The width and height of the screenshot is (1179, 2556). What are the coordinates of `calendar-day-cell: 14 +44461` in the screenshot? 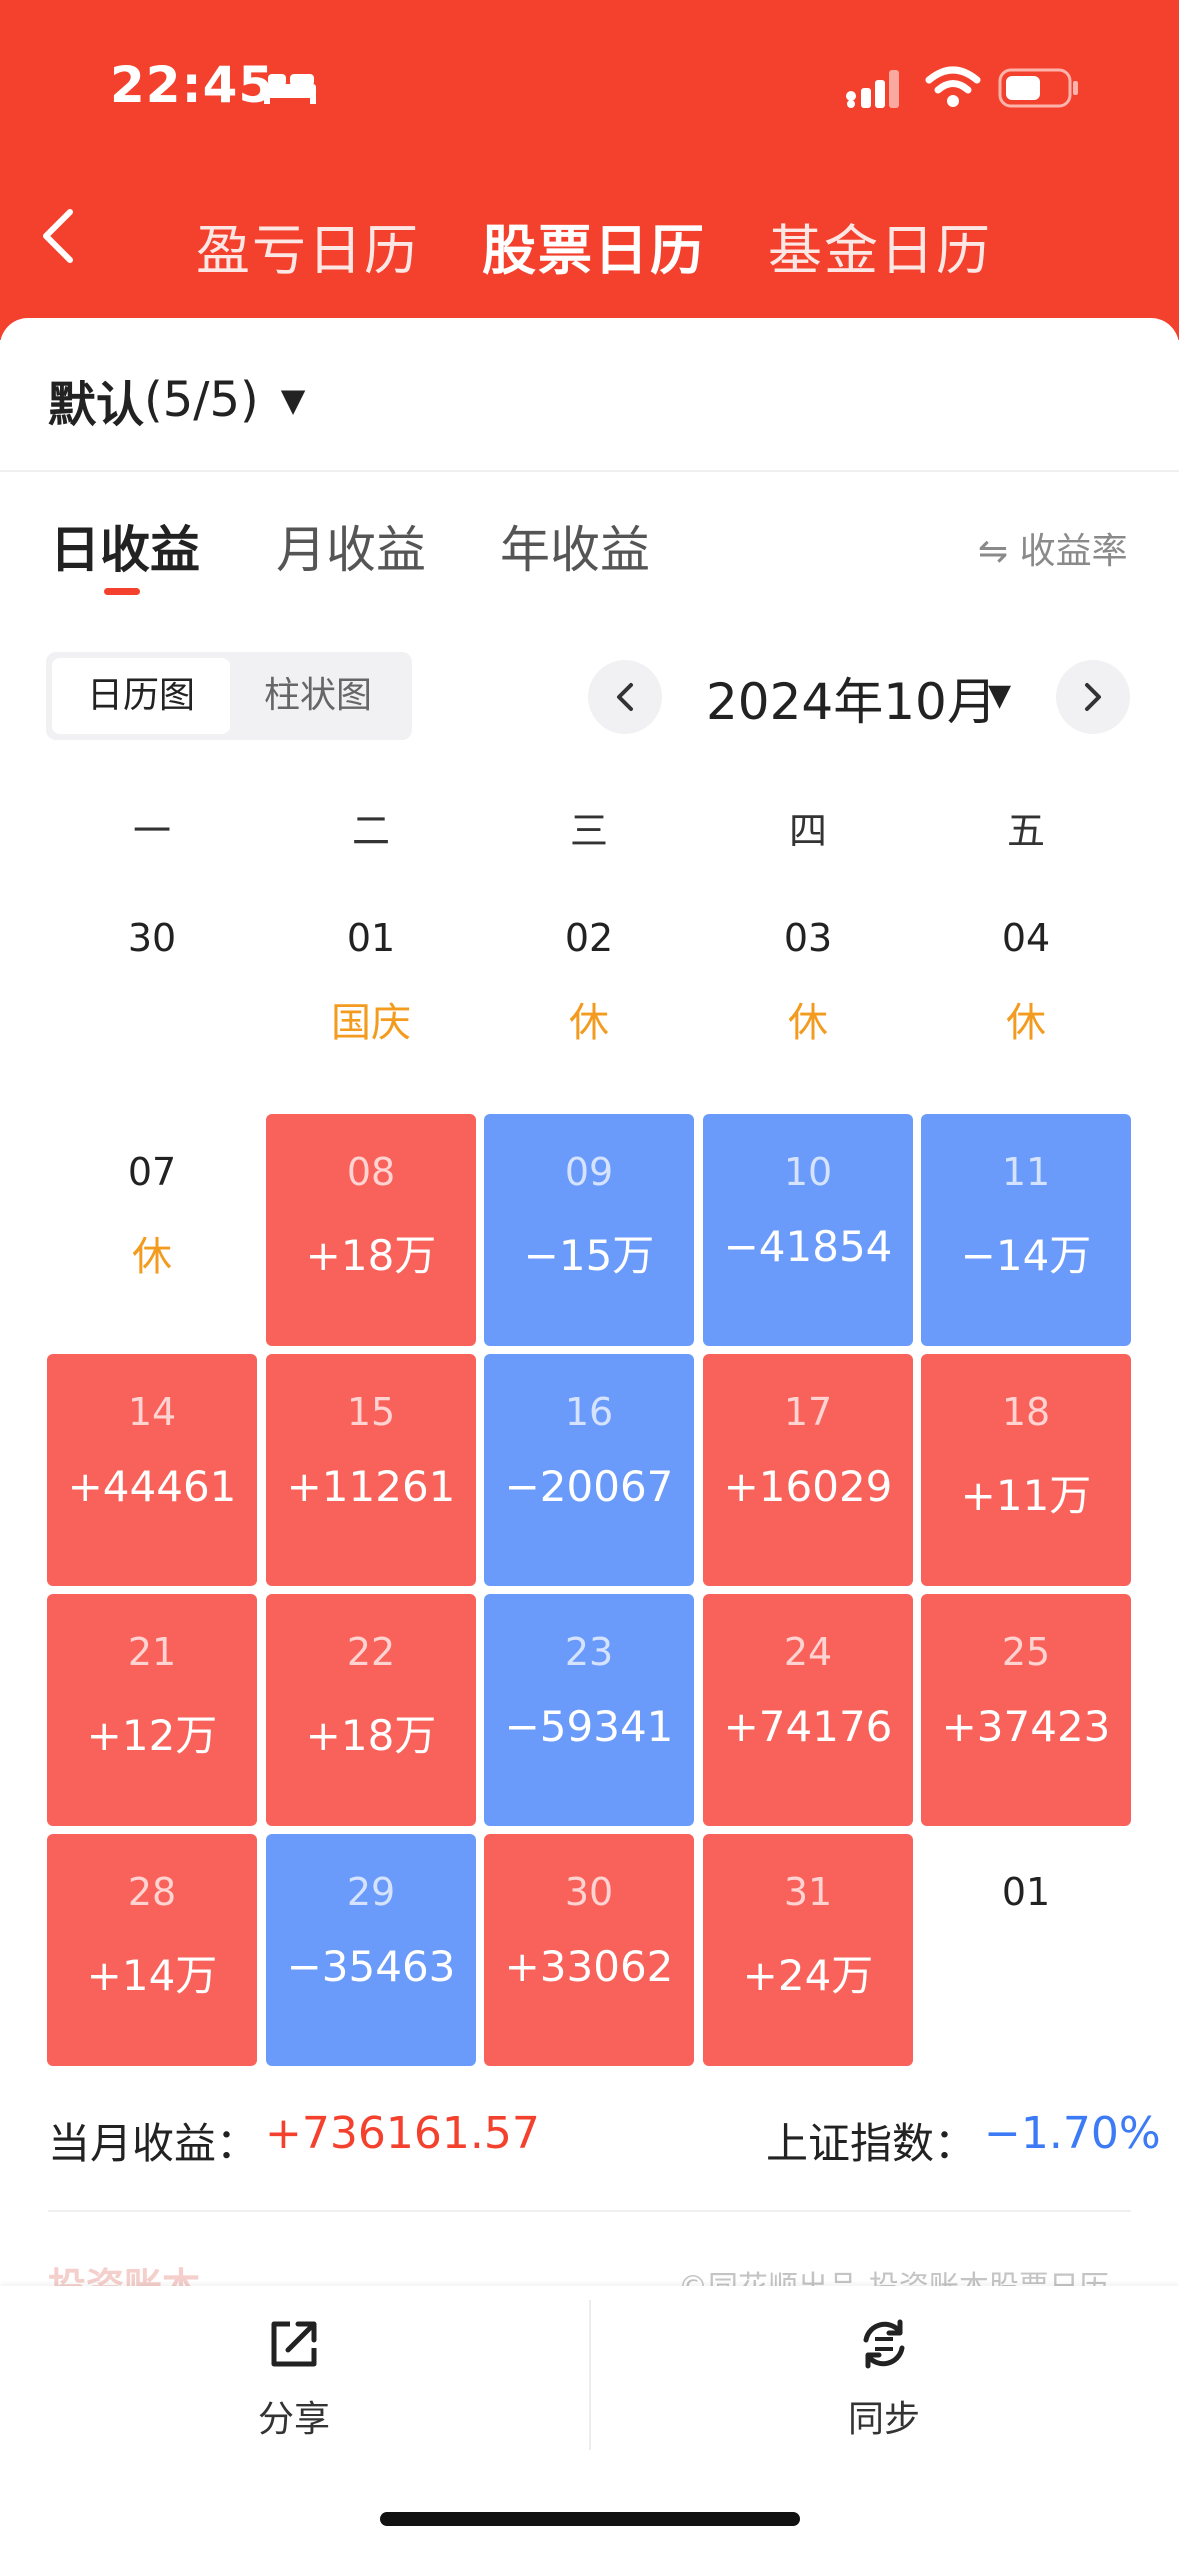 It's located at (152, 1470).